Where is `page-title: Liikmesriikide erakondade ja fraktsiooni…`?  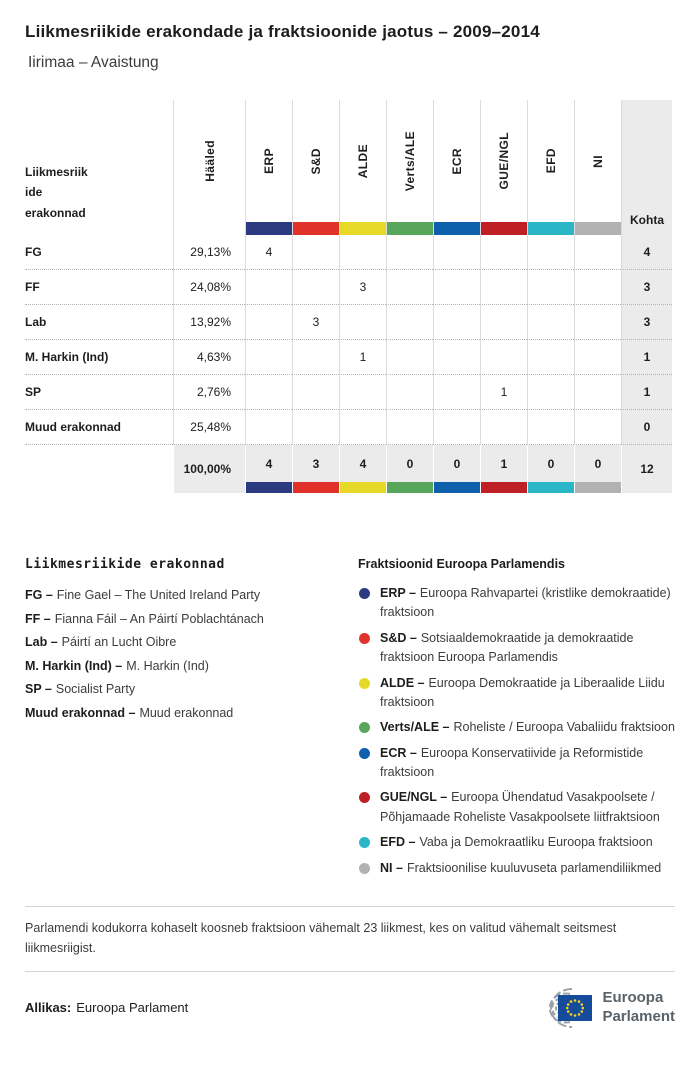
page-title: Liikmesriikide erakondade ja fraktsiooni… is located at coordinates (282, 31).